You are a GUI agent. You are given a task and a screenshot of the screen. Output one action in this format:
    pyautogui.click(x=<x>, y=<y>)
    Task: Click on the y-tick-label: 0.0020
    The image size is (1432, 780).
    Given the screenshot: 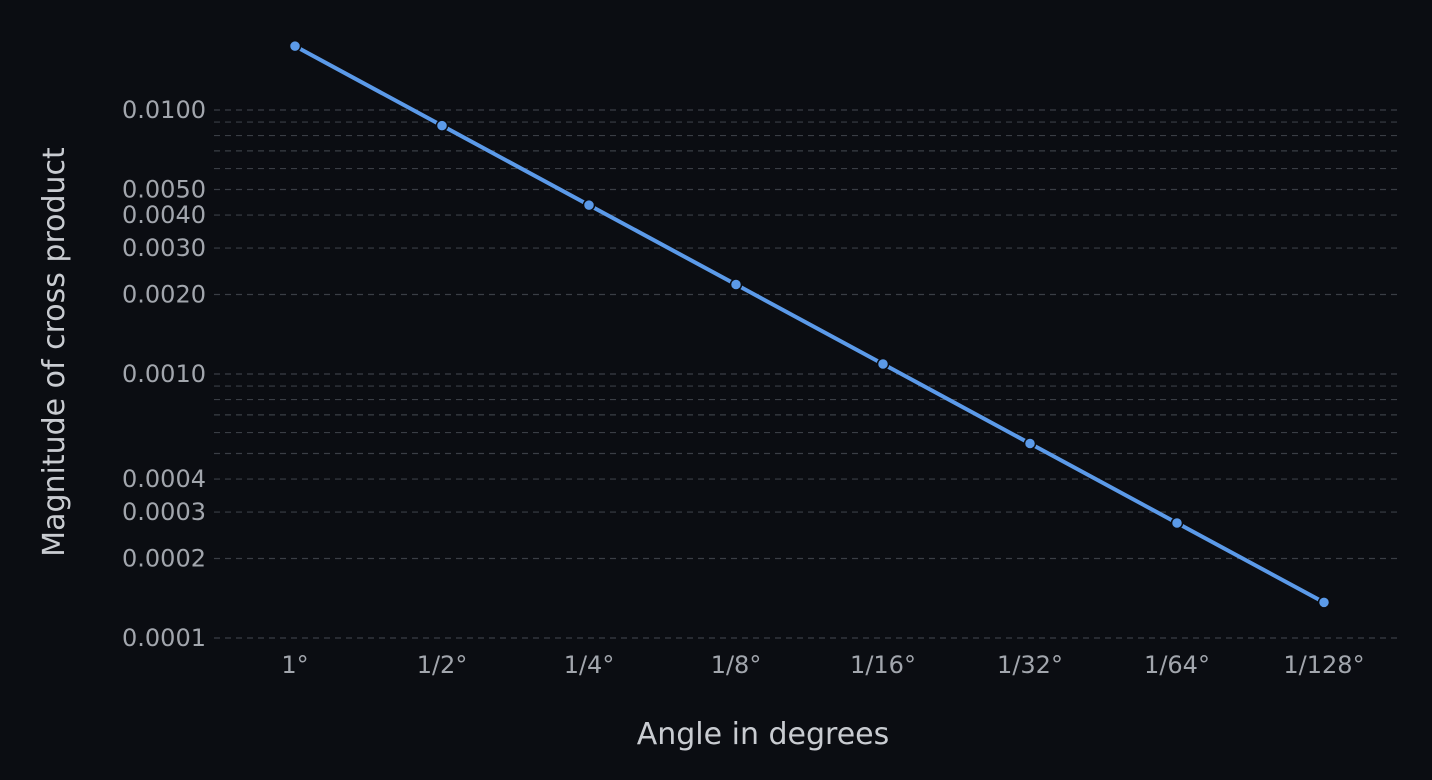 What is the action you would take?
    pyautogui.click(x=164, y=295)
    